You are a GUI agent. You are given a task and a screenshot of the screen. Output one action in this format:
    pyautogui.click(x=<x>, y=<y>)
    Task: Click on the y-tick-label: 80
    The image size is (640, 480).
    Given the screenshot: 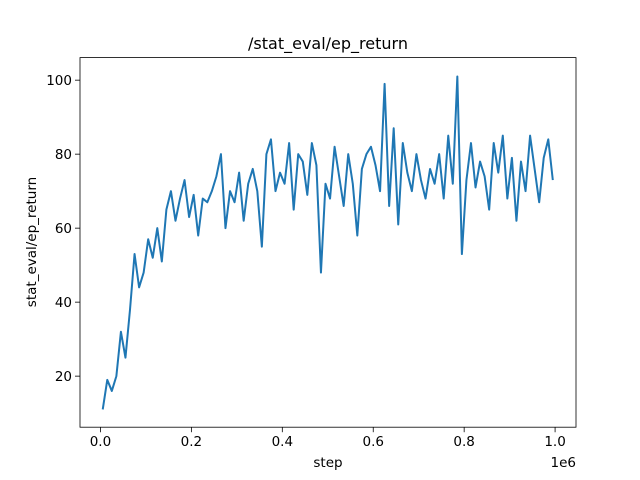 What is the action you would take?
    pyautogui.click(x=63, y=155)
    